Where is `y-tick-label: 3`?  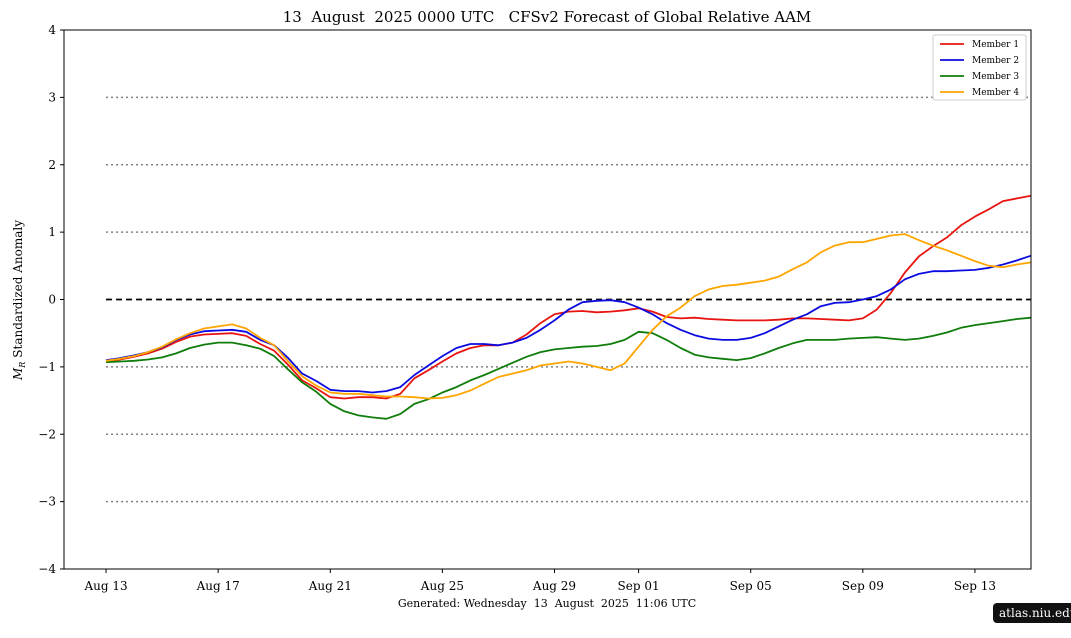 y-tick-label: 3 is located at coordinates (52, 97).